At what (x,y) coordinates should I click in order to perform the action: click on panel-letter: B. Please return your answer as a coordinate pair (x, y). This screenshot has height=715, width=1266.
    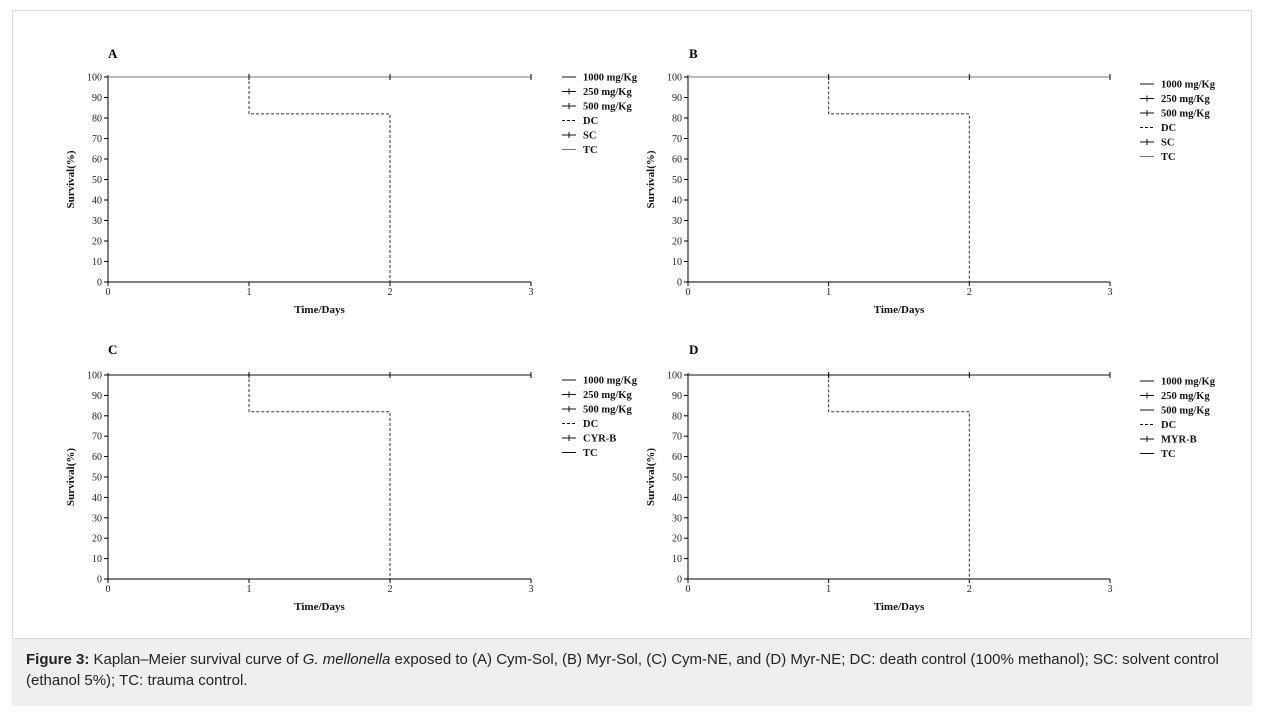
    Looking at the image, I should click on (693, 53).